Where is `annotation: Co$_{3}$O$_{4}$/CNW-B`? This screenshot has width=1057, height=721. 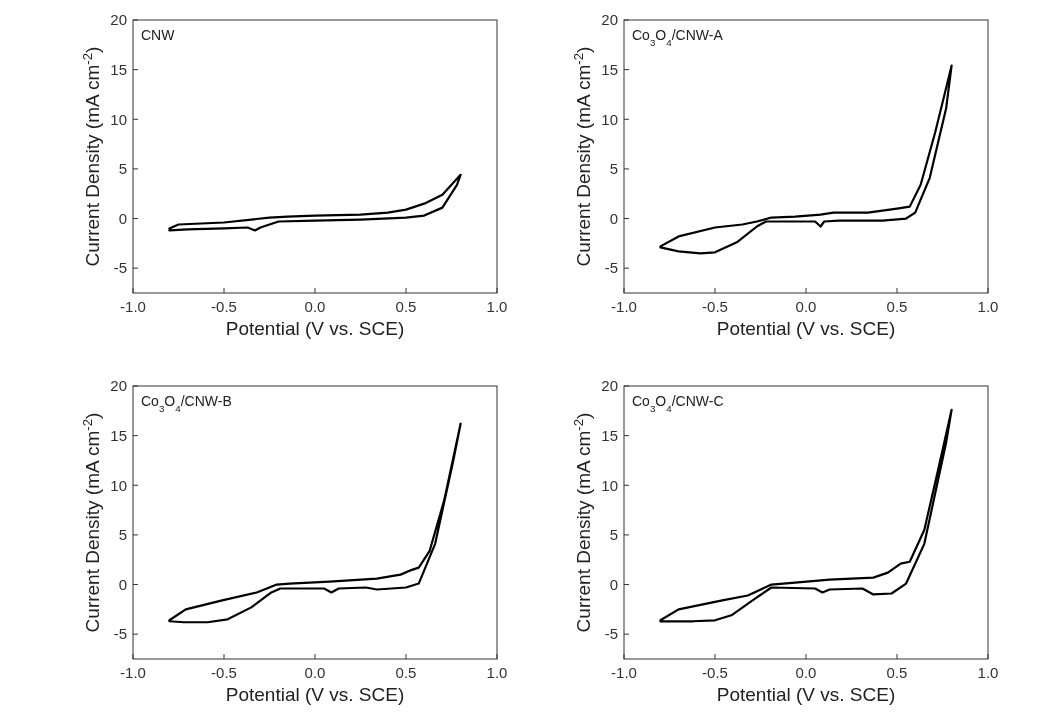 annotation: Co$_{3}$O$_{4}$/CNW-B is located at coordinates (186, 403).